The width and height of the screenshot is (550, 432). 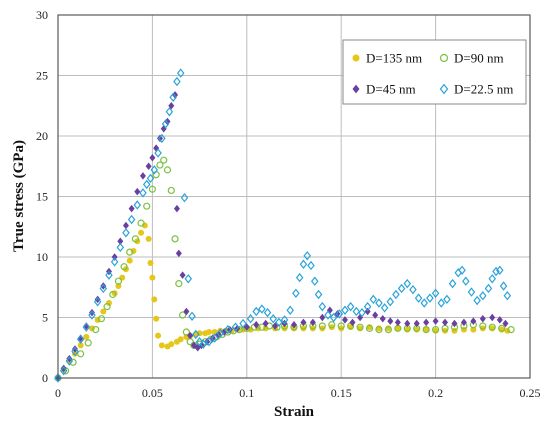 What do you see at coordinates (19, 196) in the screenshot?
I see `y-axis-label: True stress (GPa)` at bounding box center [19, 196].